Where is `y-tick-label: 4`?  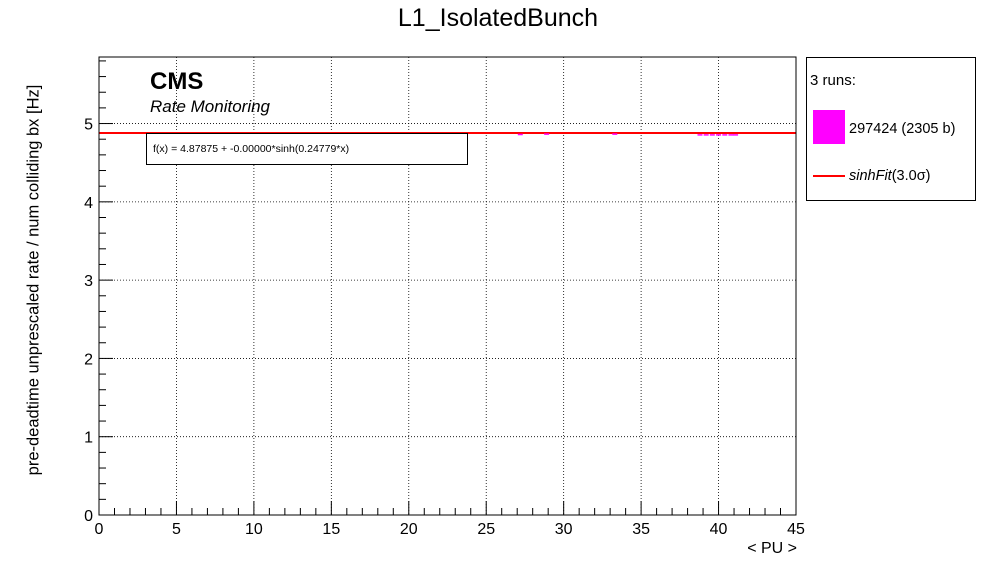
y-tick-label: 4 is located at coordinates (88, 203).